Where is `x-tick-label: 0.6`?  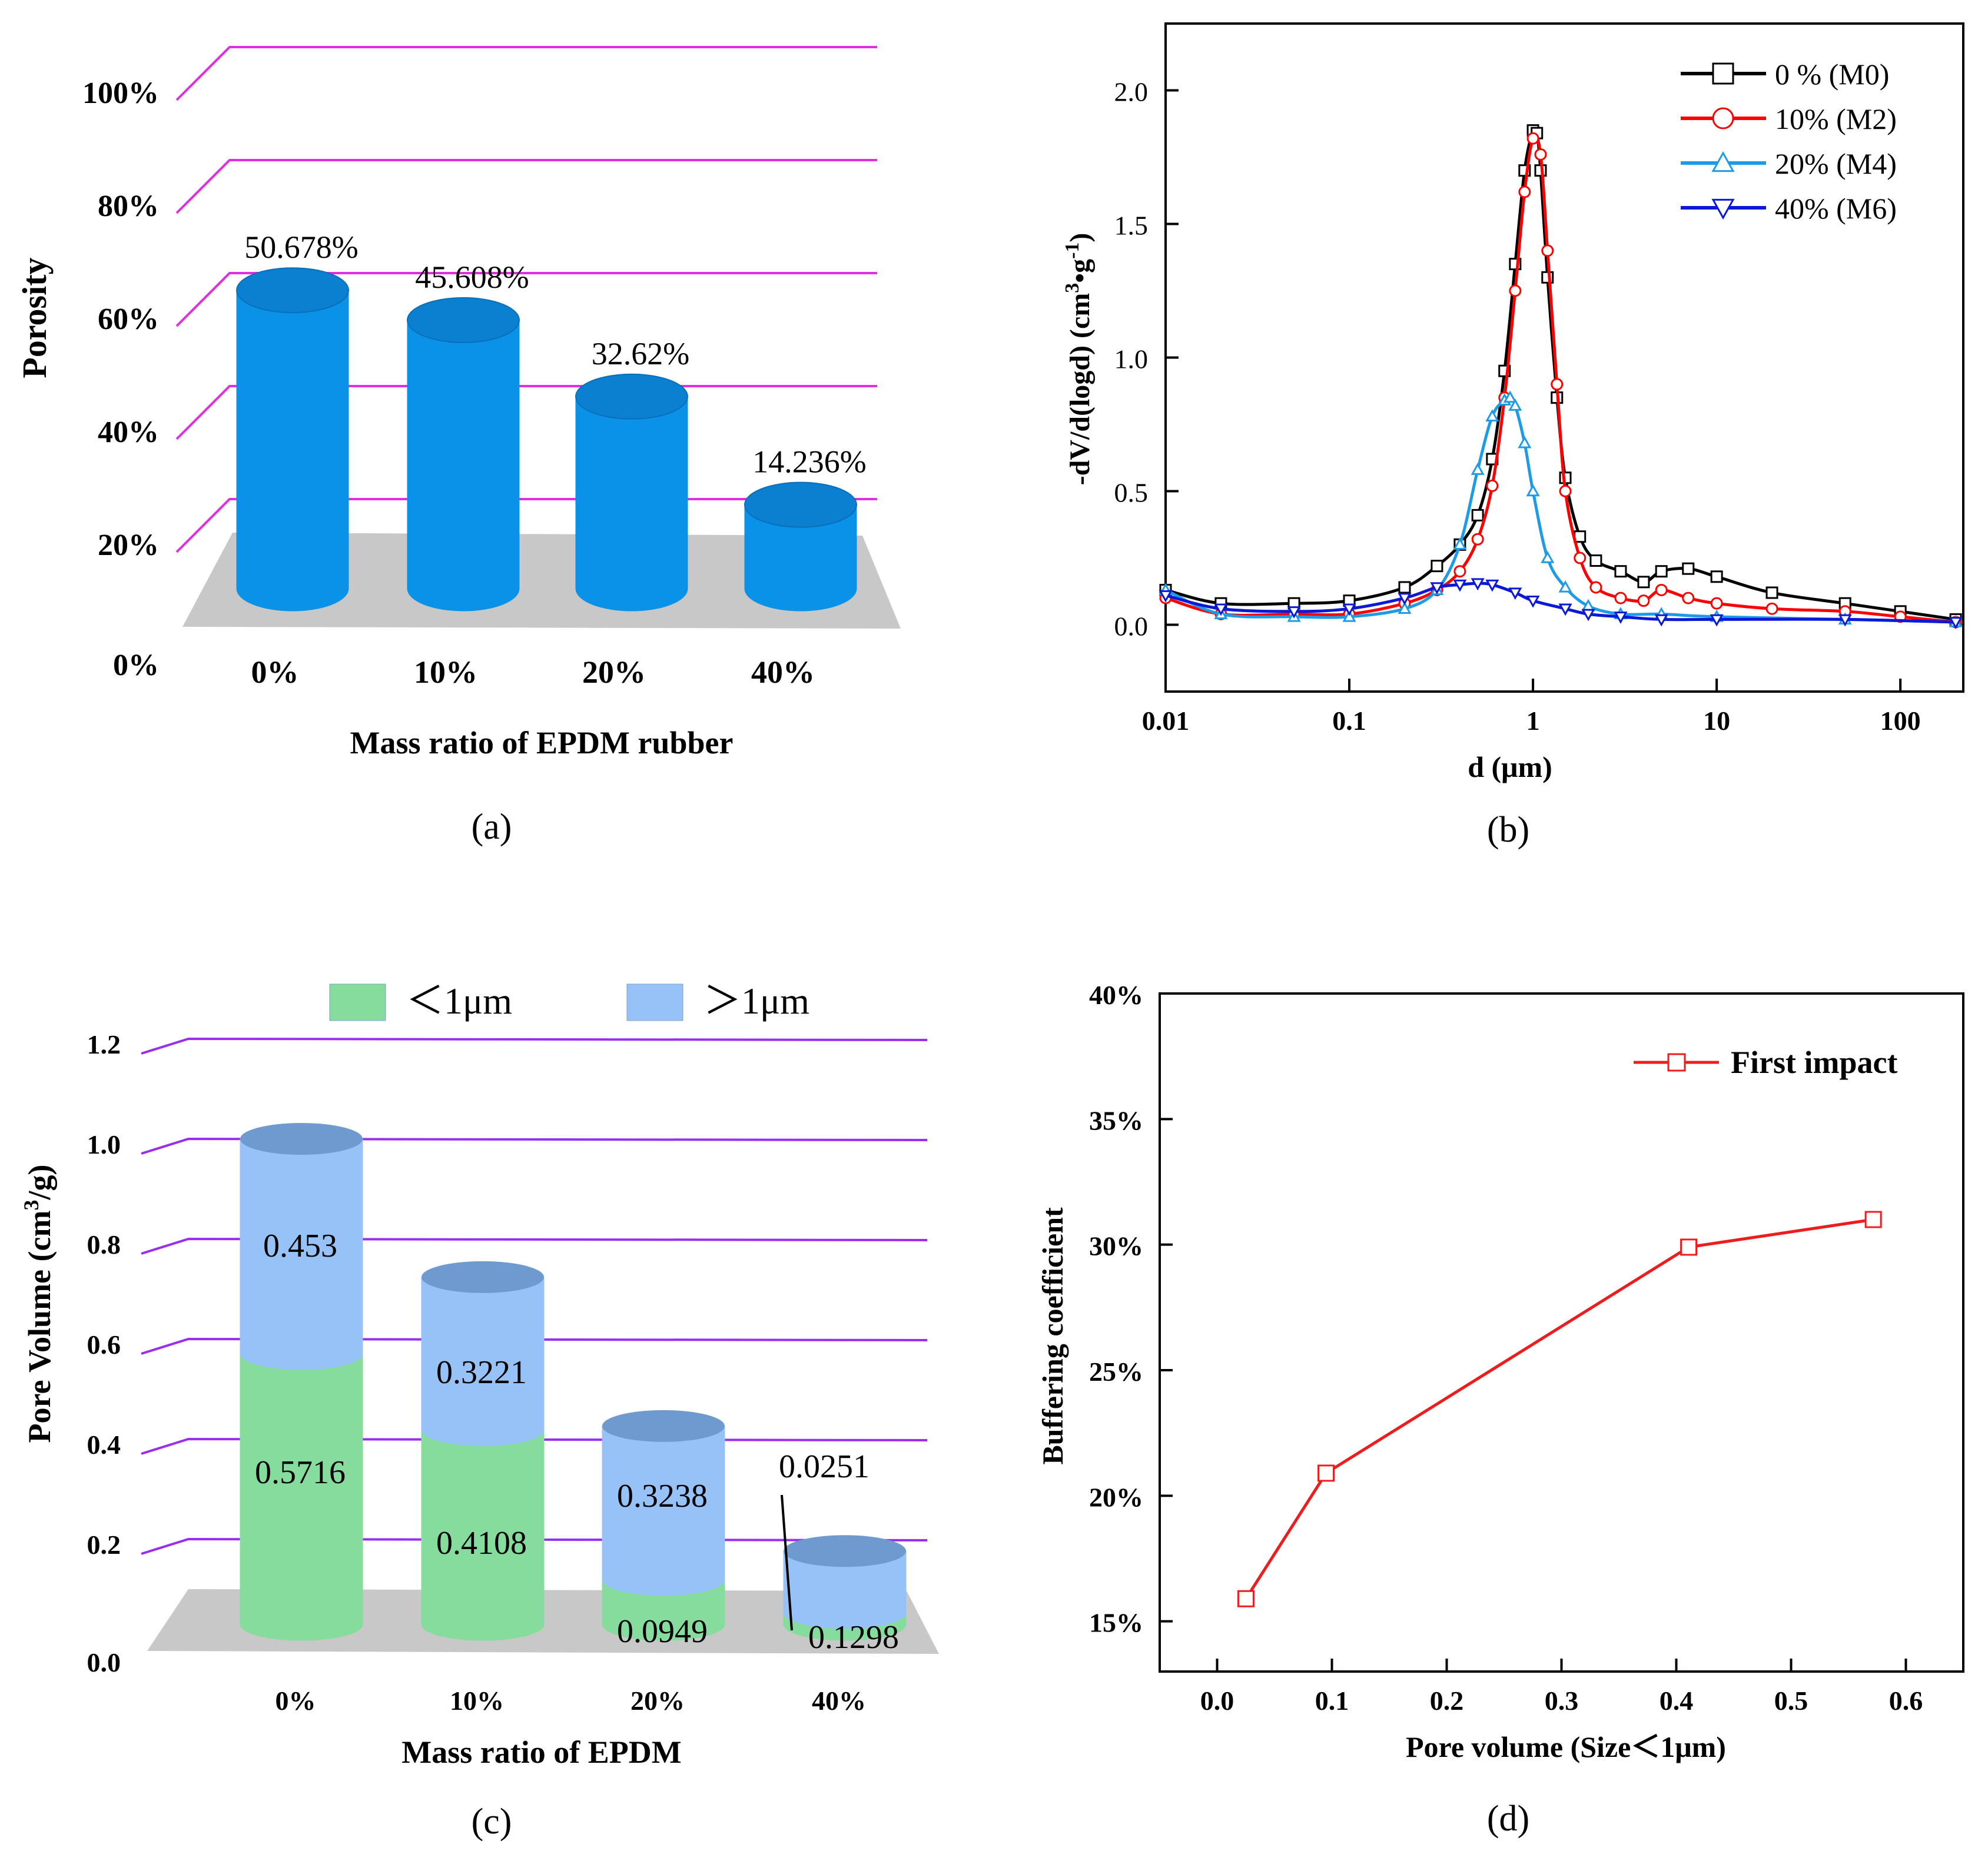 x-tick-label: 0.6 is located at coordinates (1906, 1701).